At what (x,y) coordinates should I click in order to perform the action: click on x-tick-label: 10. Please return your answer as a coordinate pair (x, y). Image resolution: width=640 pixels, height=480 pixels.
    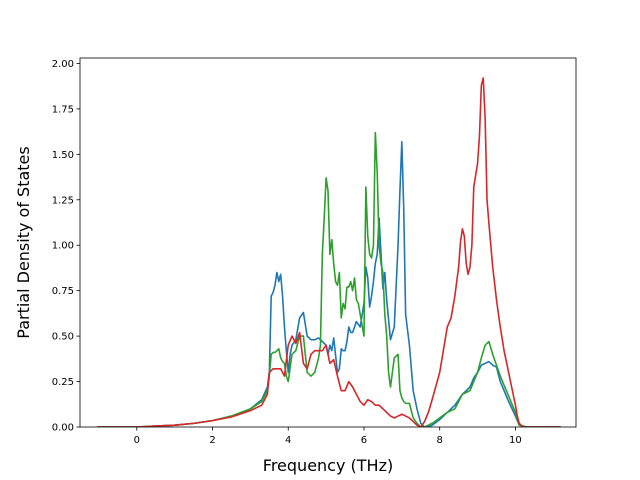
    Looking at the image, I should click on (515, 440).